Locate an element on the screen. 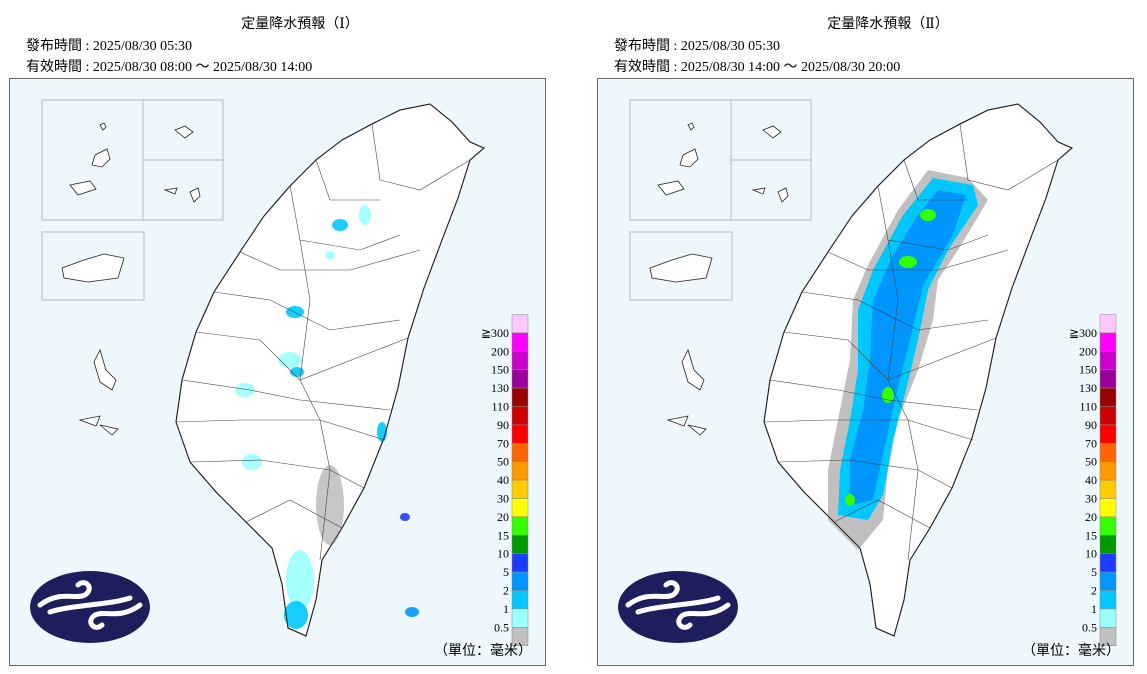 The width and height of the screenshot is (1147, 674). unit-label: （單位：毫米） is located at coordinates (1071, 650).